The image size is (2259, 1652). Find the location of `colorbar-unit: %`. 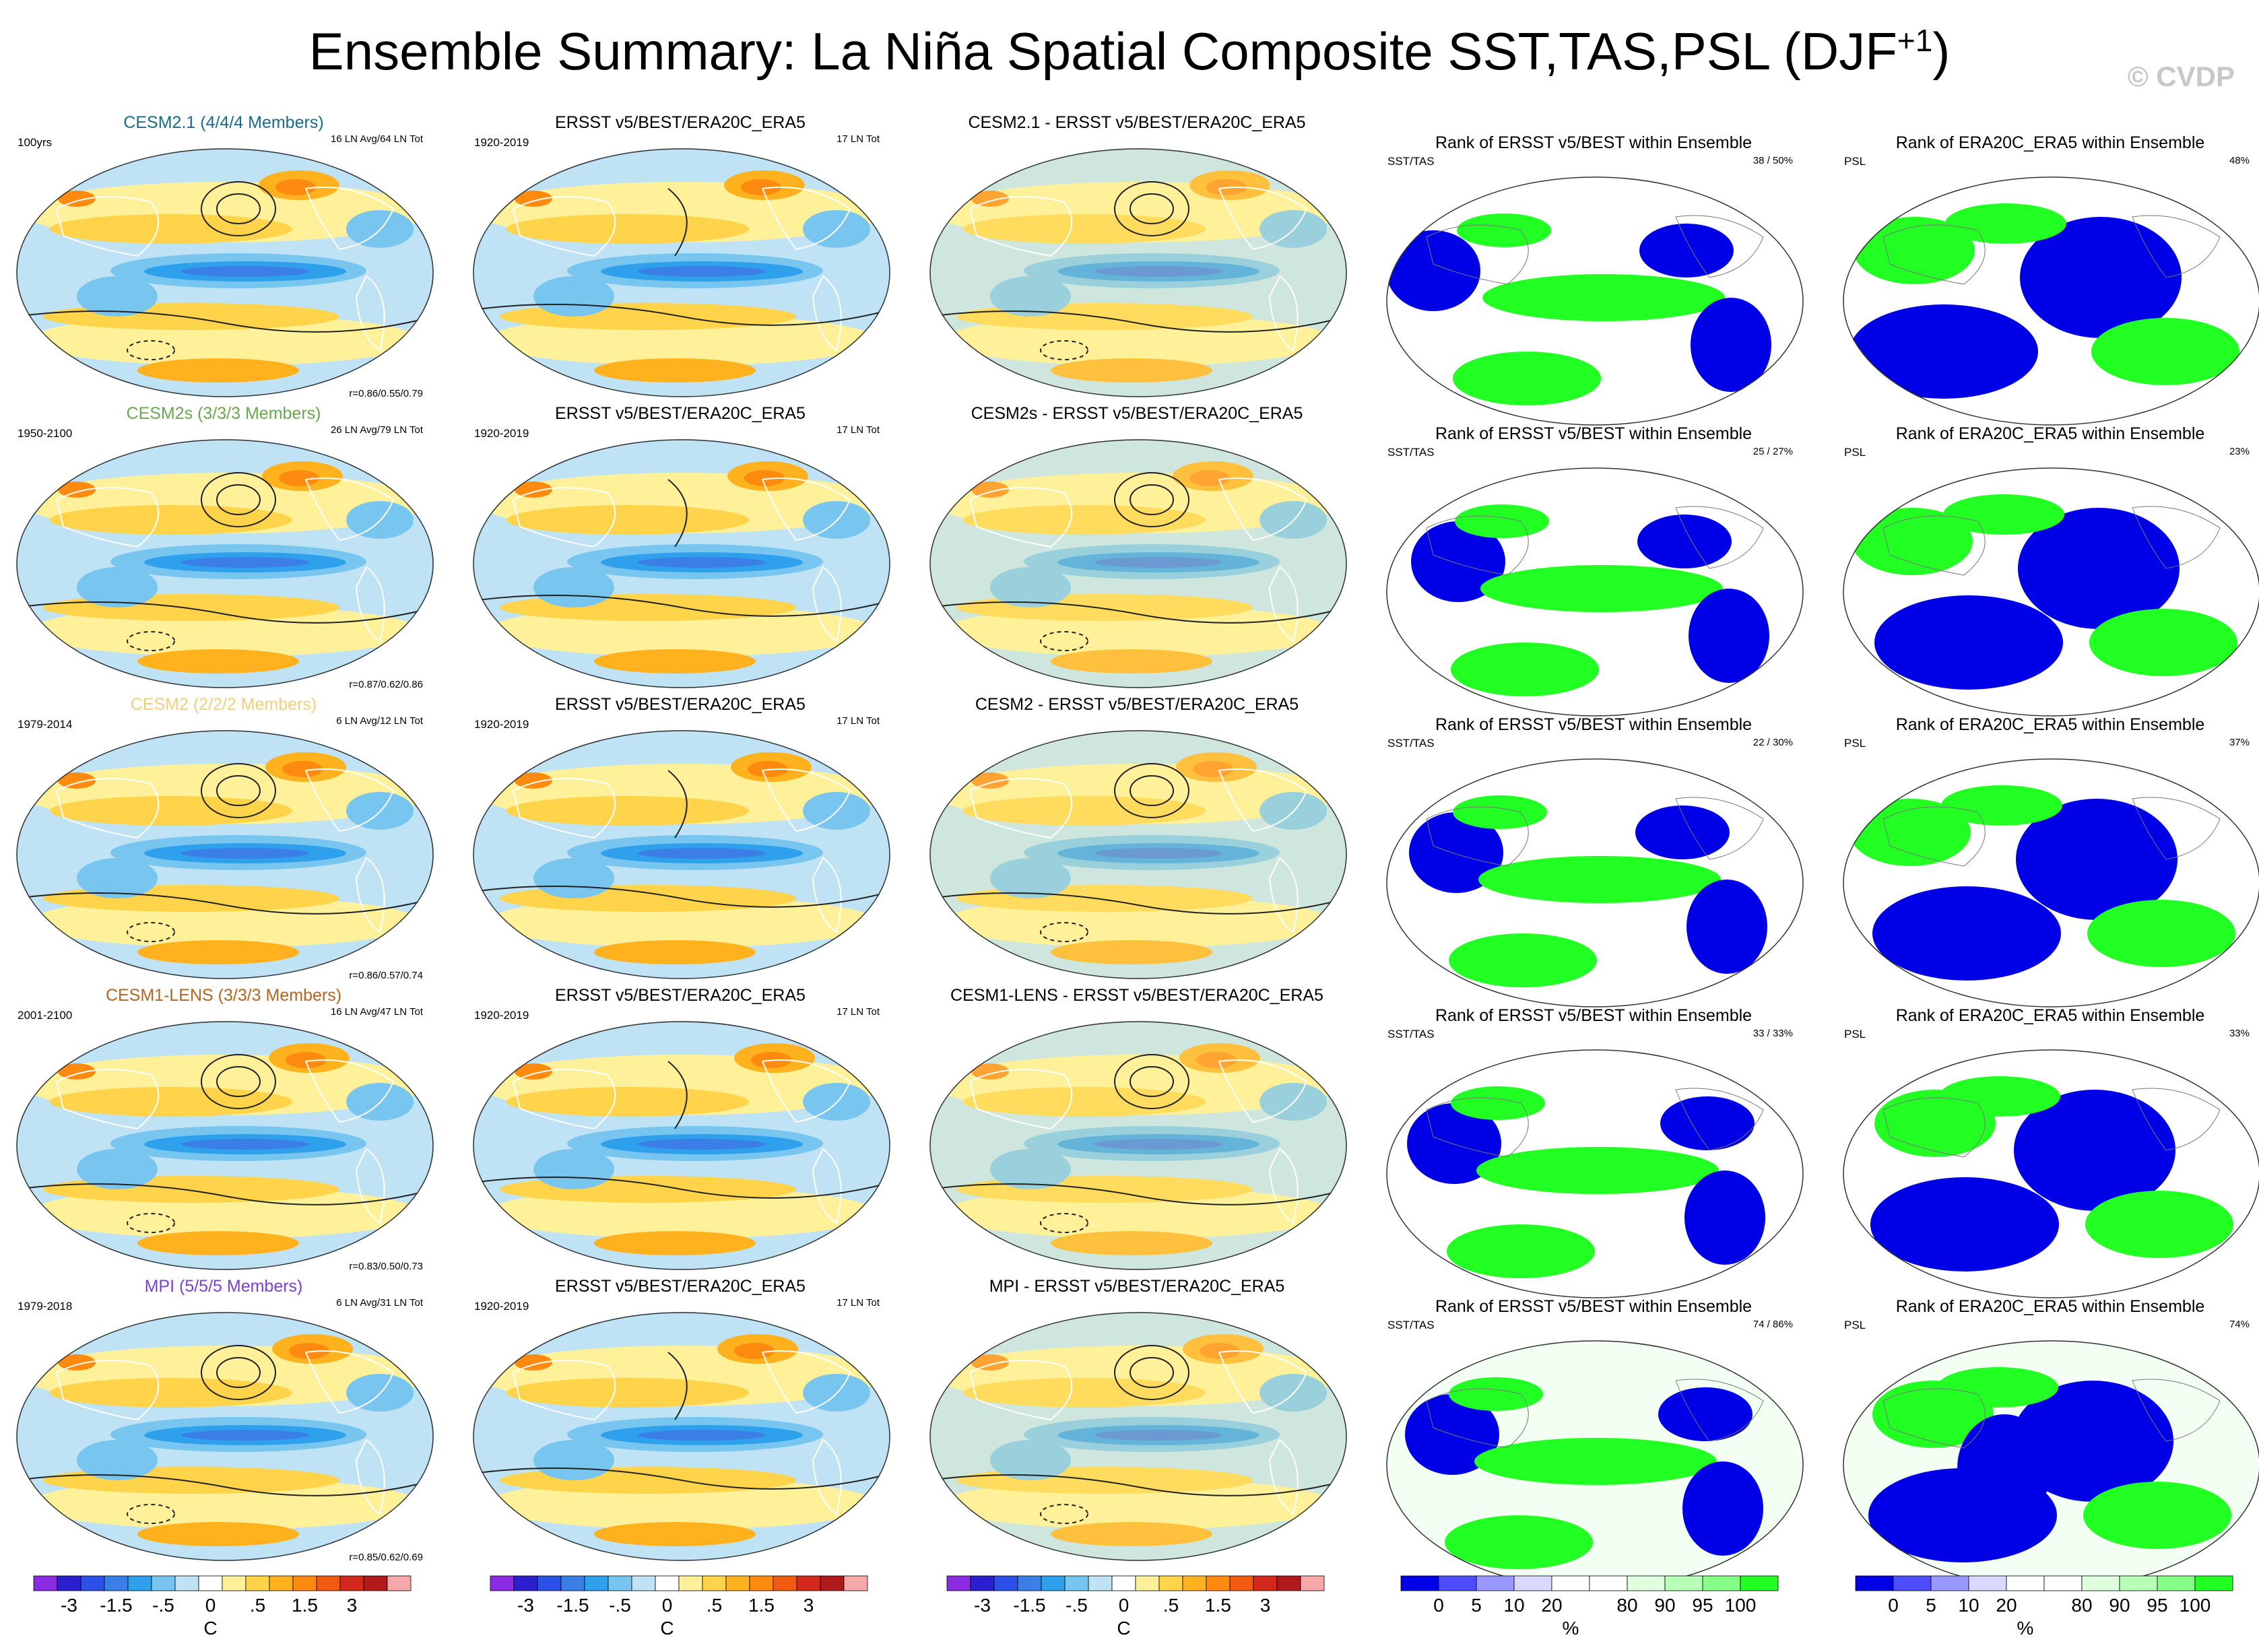

colorbar-unit: % is located at coordinates (2025, 1628).